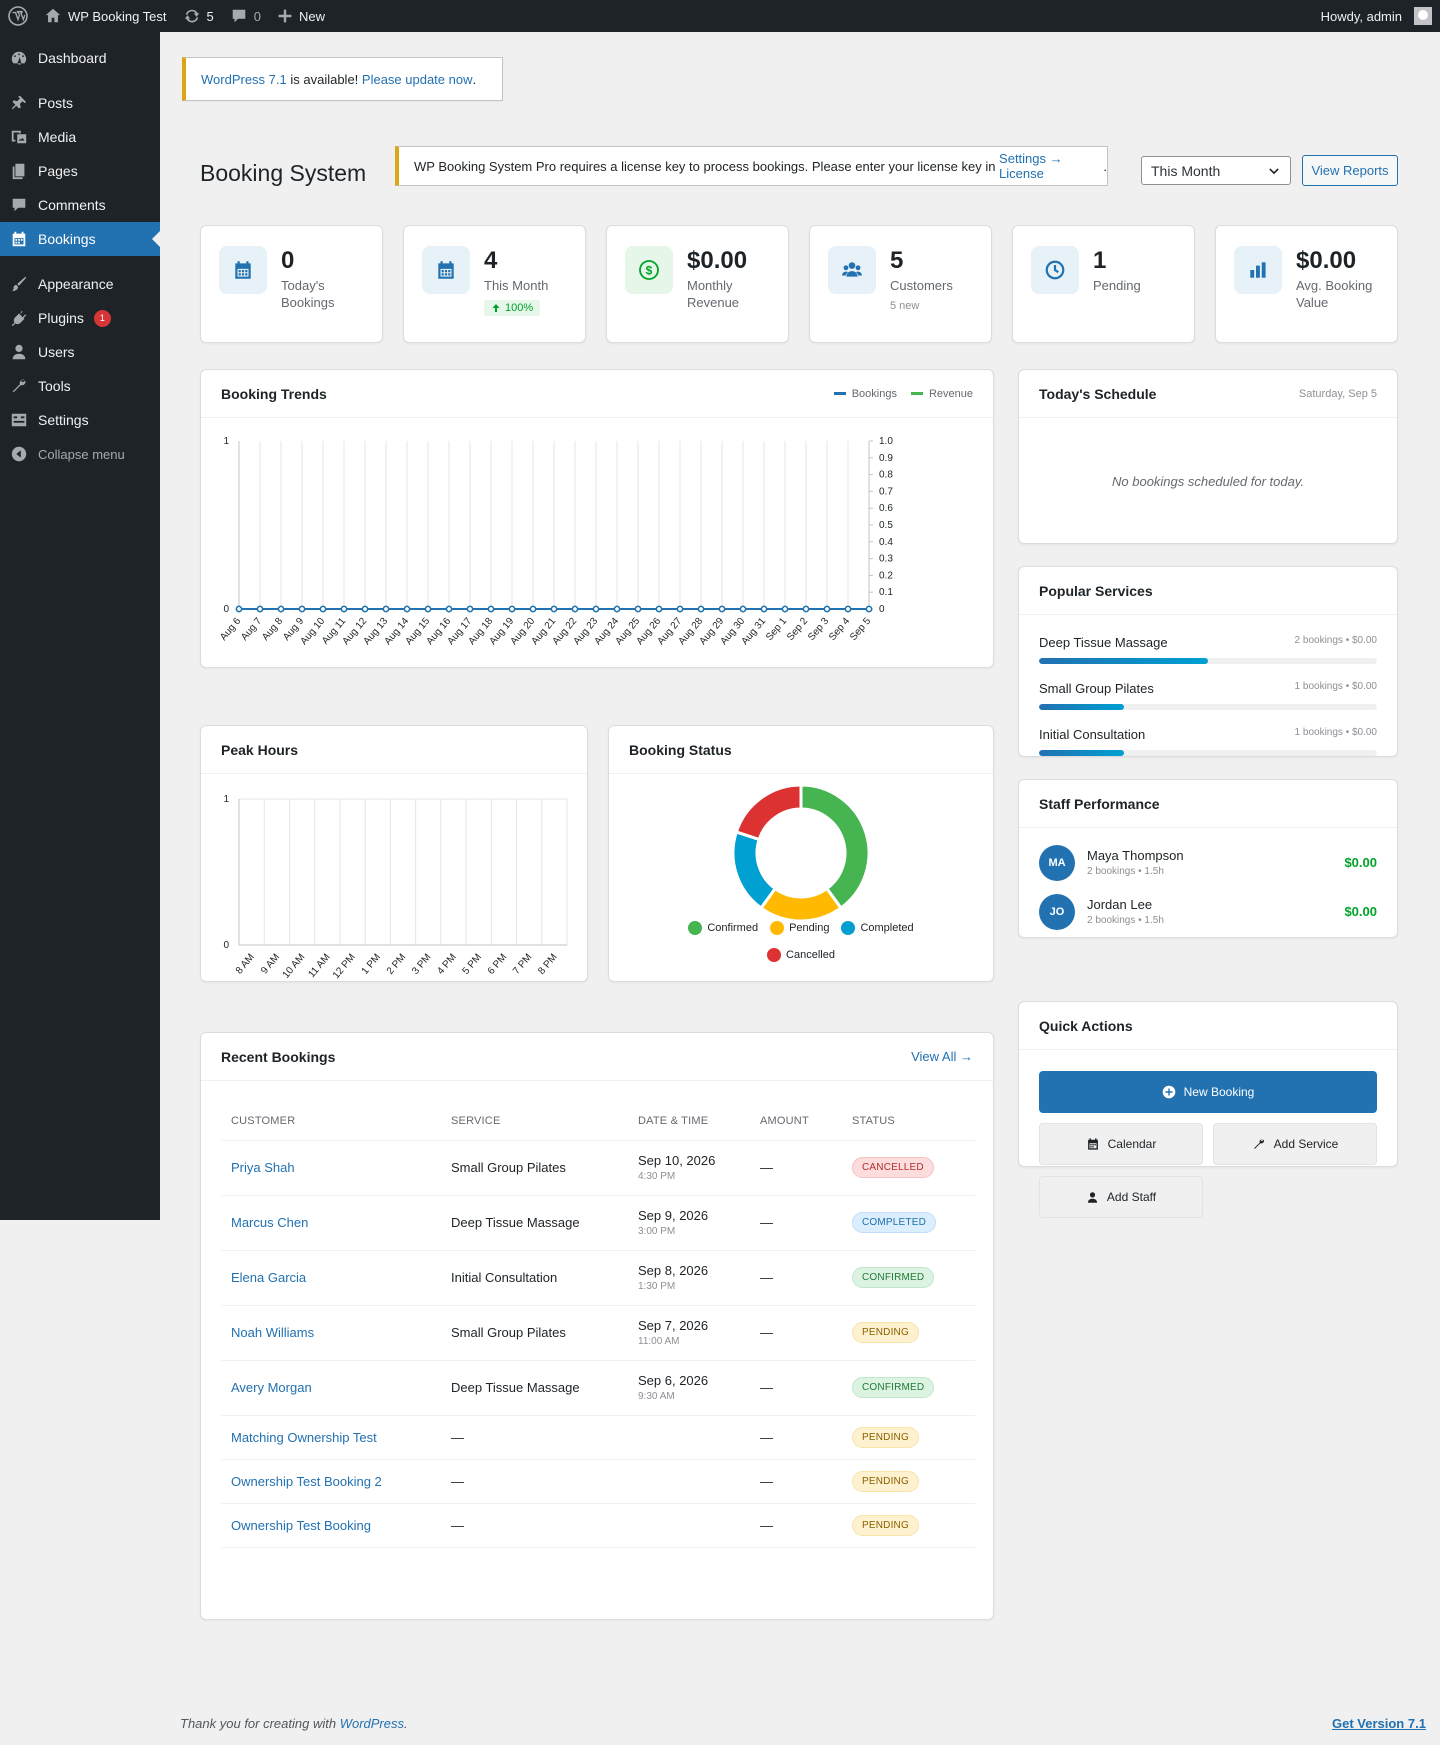 This screenshot has width=1440, height=1745. I want to click on sidebar-item-pages: Pages, so click(80, 171).